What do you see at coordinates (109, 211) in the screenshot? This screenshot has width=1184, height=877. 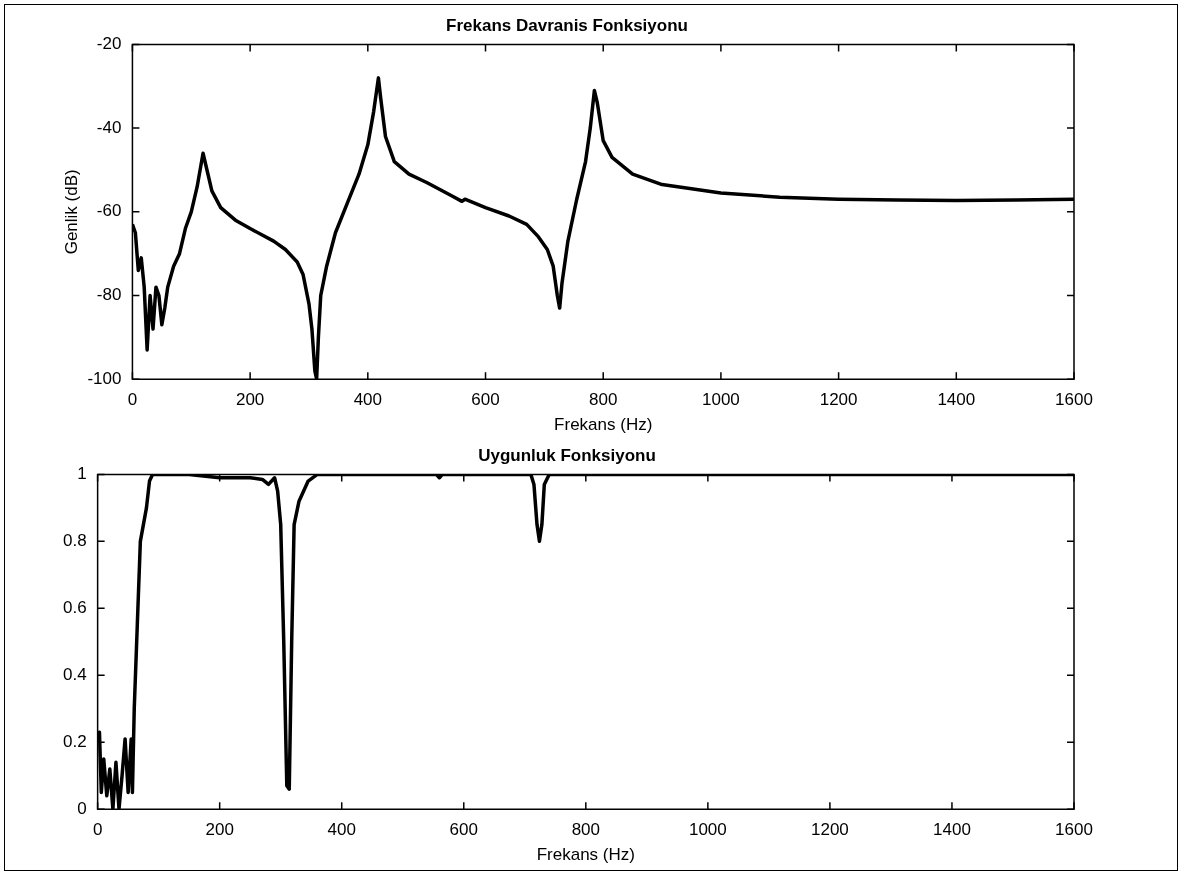 I see `y-tick-label: -60` at bounding box center [109, 211].